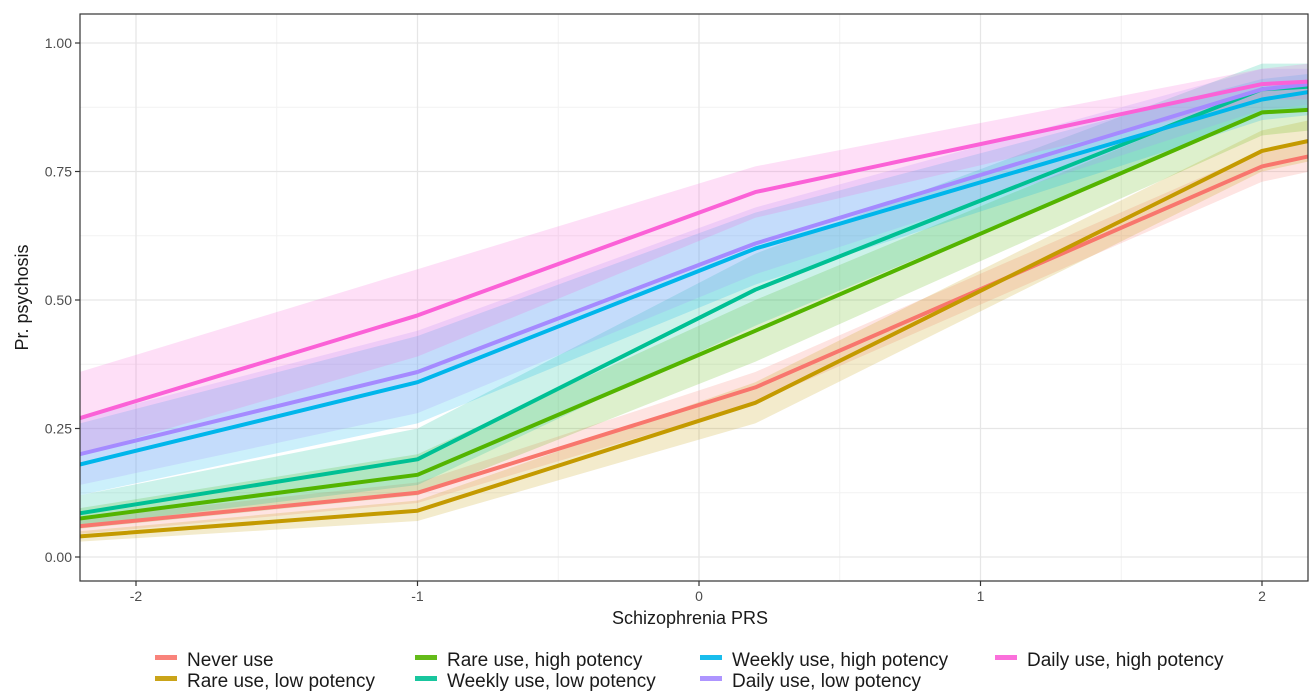 The height and width of the screenshot is (692, 1309). I want to click on x-tick-label: 0, so click(699, 596).